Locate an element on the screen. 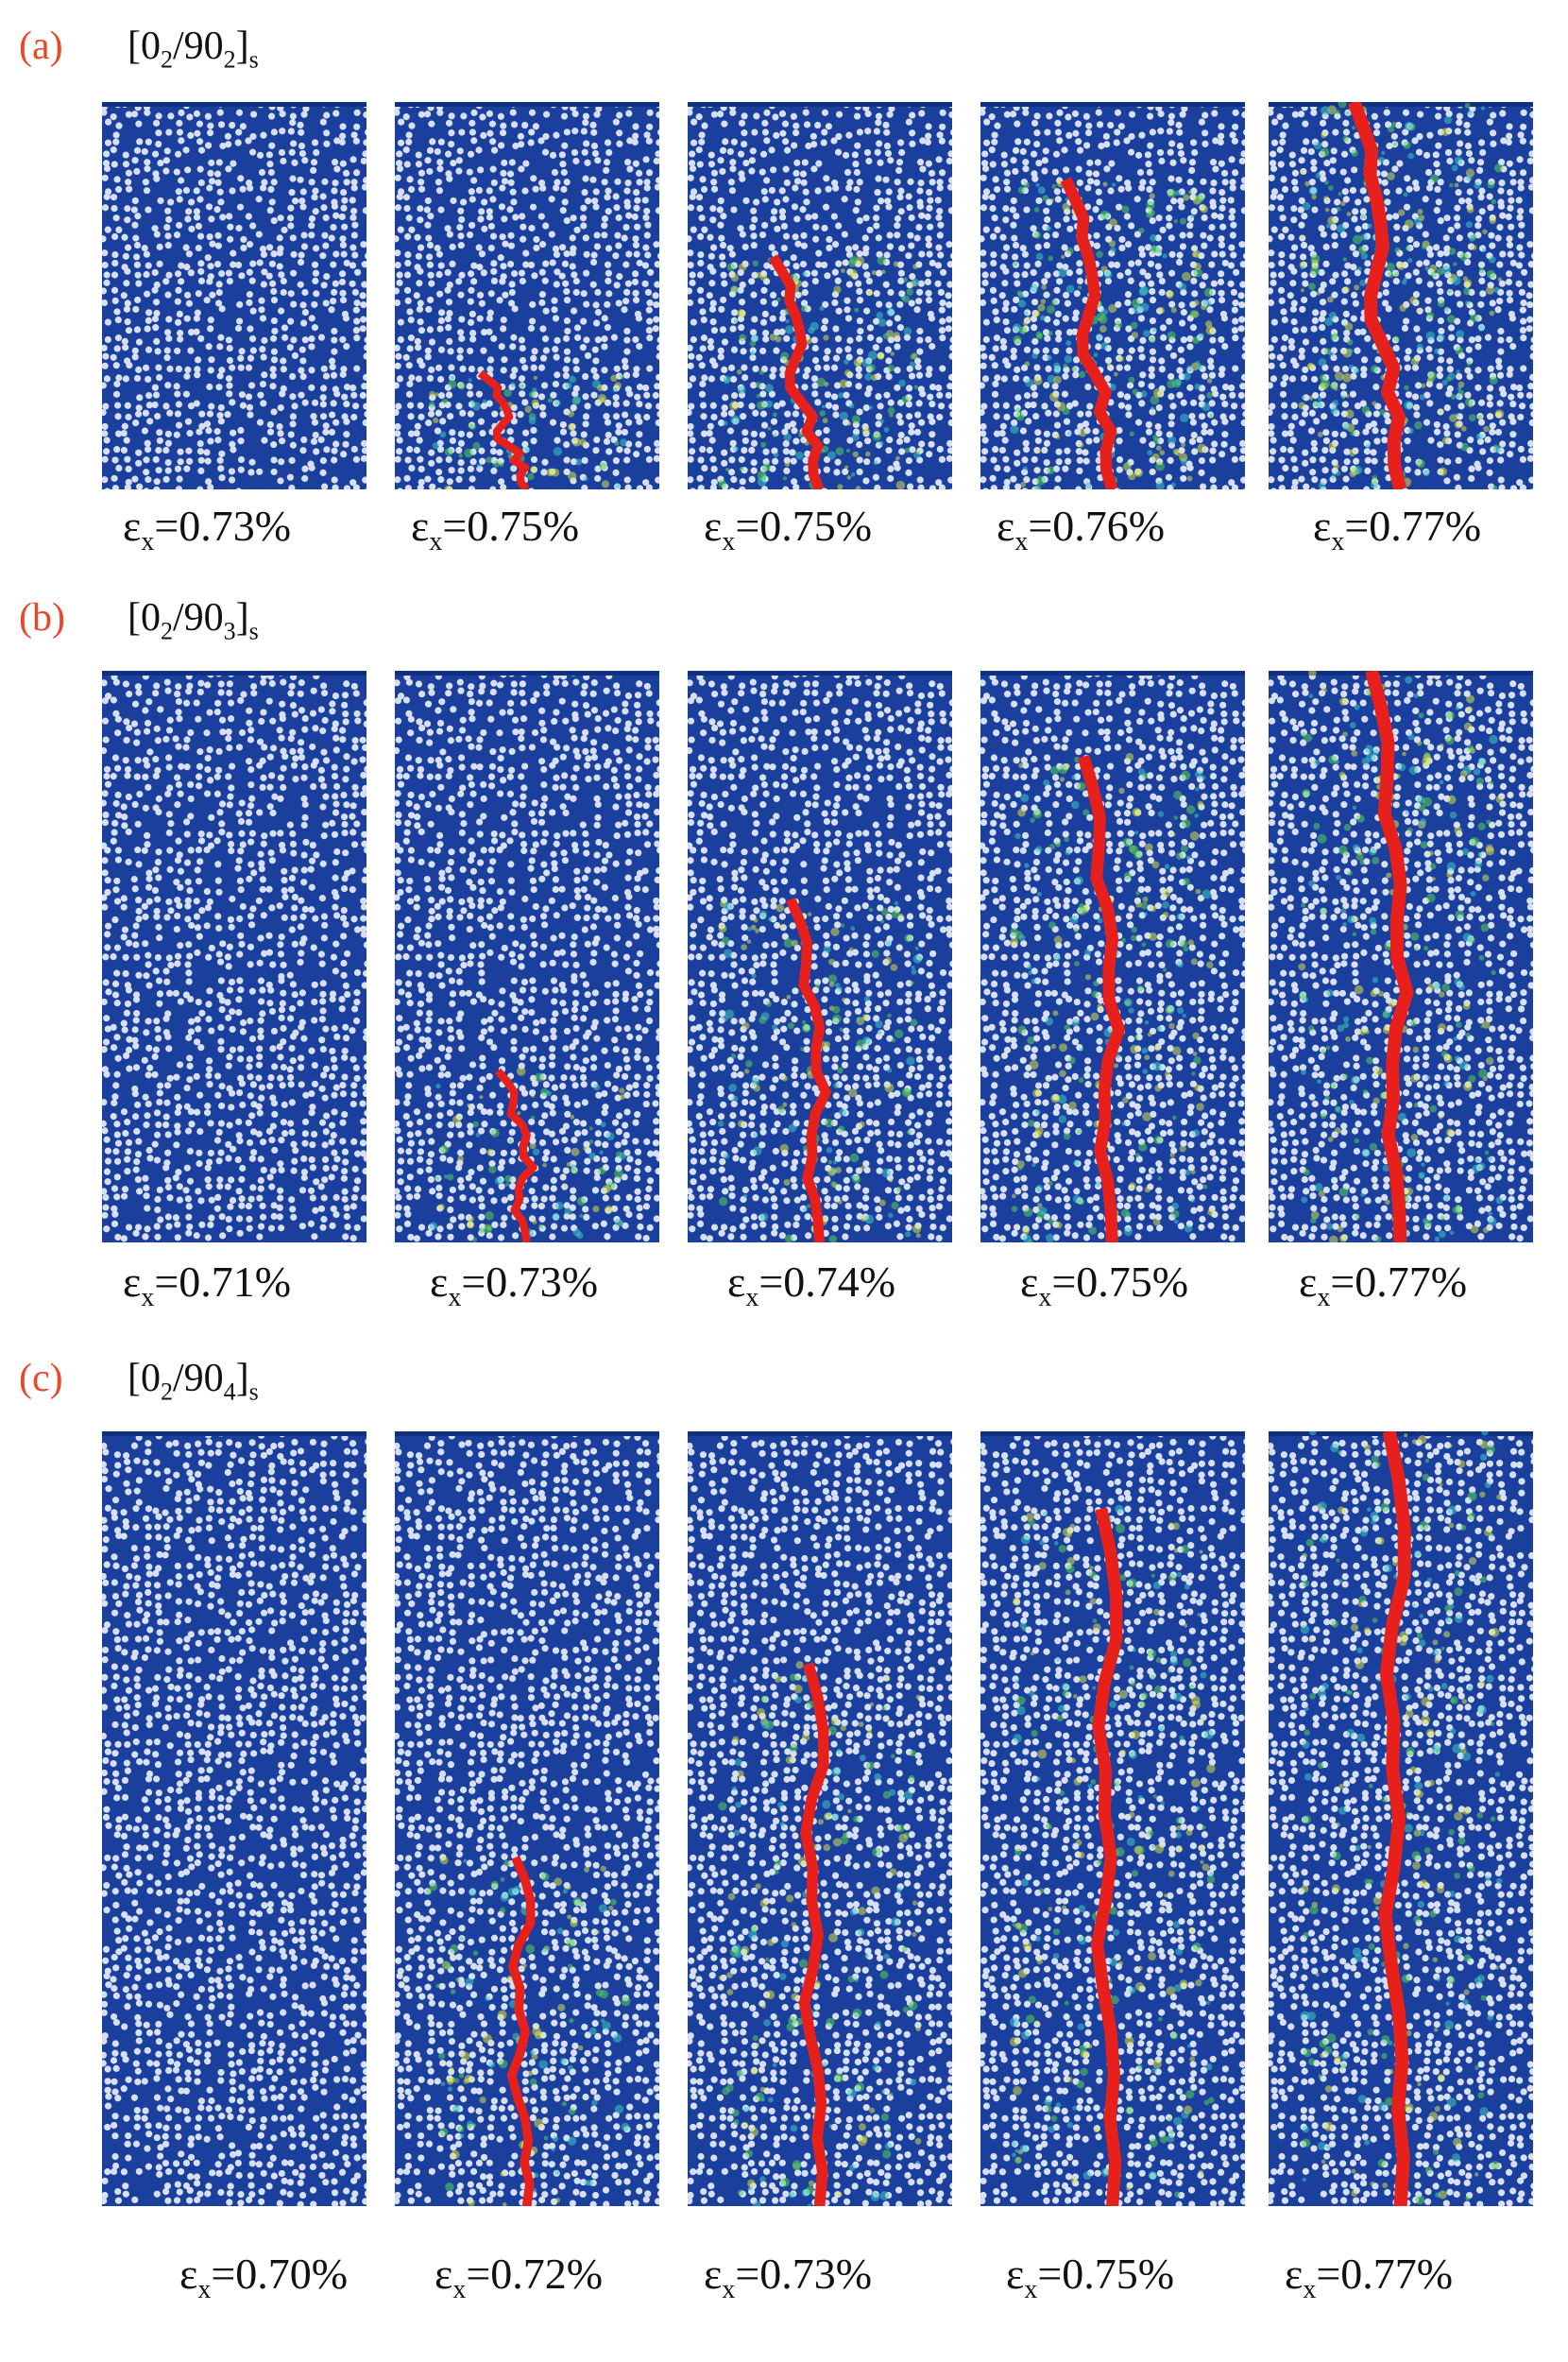  strain-value: =0.75% is located at coordinates (803, 526).